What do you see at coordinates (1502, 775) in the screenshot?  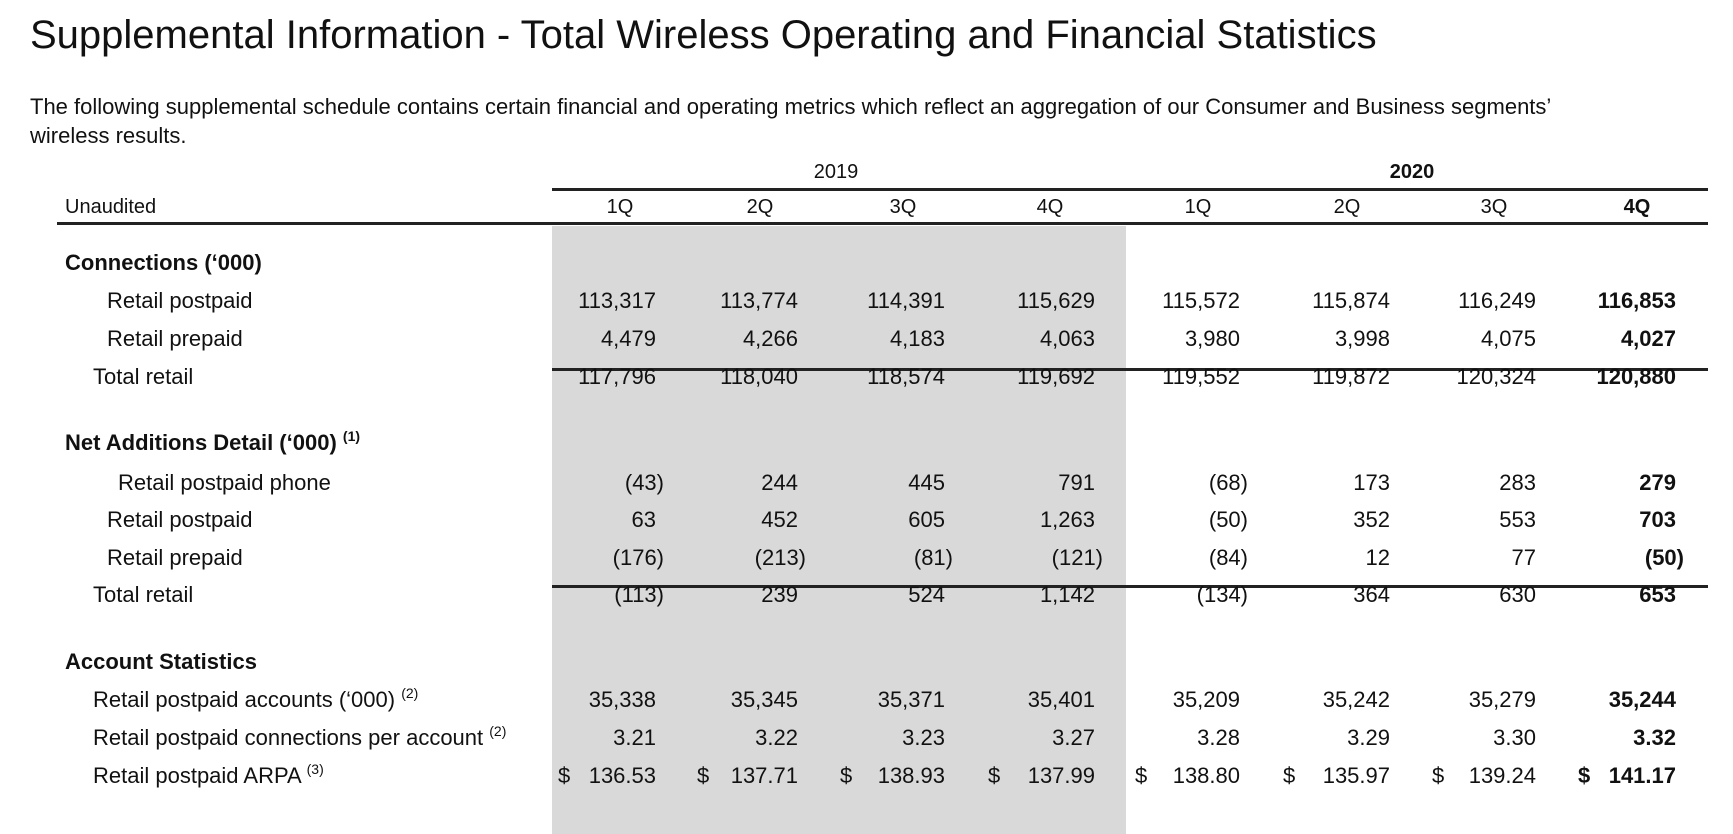 I see `table-cell: 139.24` at bounding box center [1502, 775].